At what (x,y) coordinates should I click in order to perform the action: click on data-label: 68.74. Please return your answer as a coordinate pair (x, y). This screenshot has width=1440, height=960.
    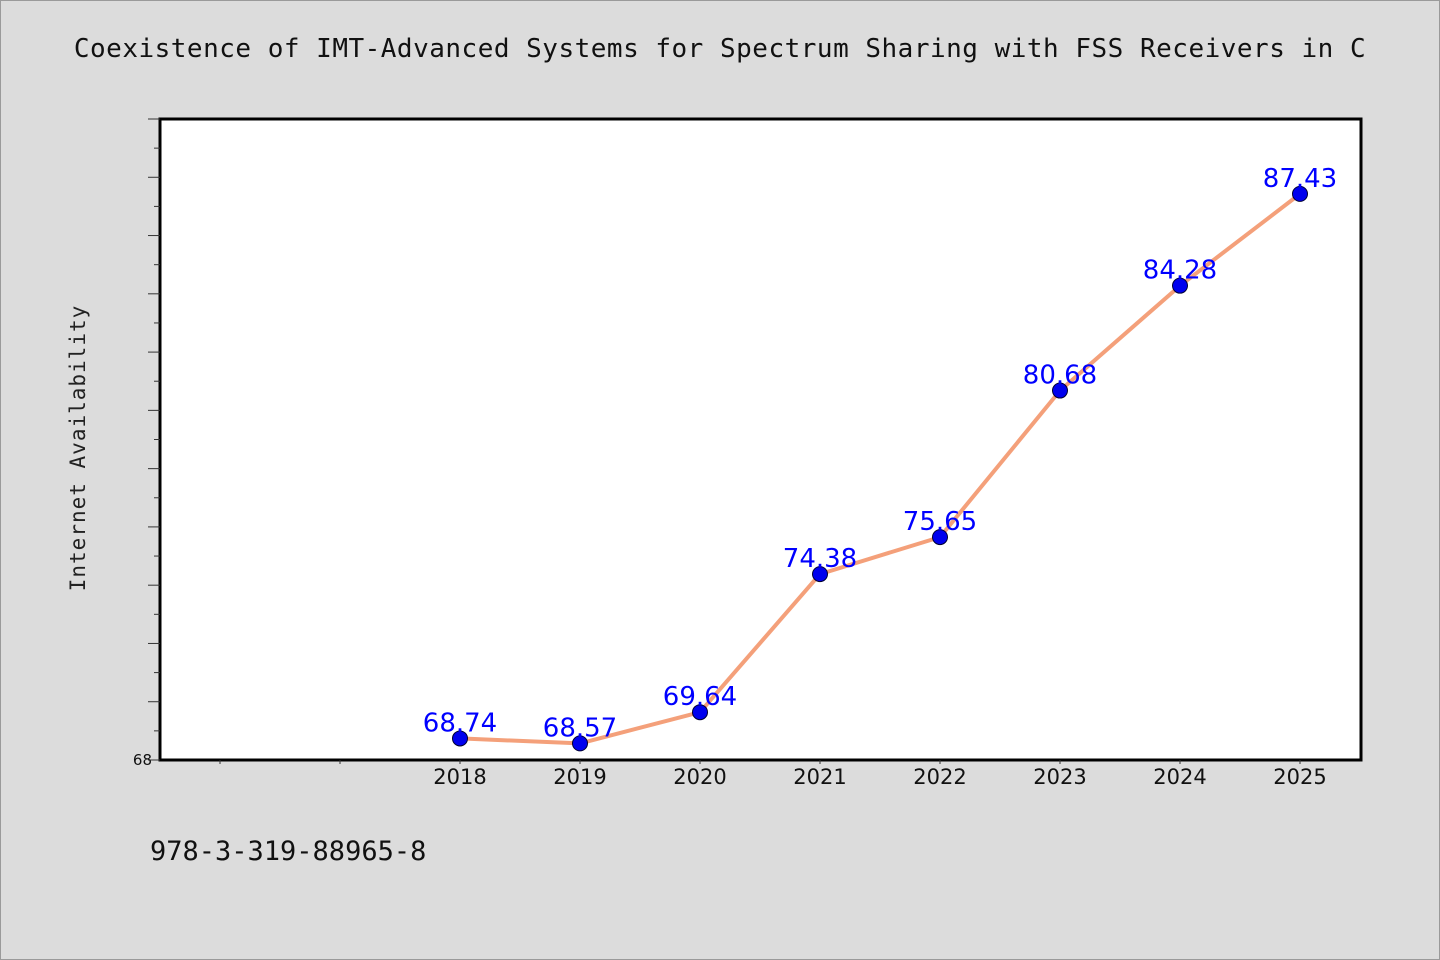
    Looking at the image, I should click on (460, 723).